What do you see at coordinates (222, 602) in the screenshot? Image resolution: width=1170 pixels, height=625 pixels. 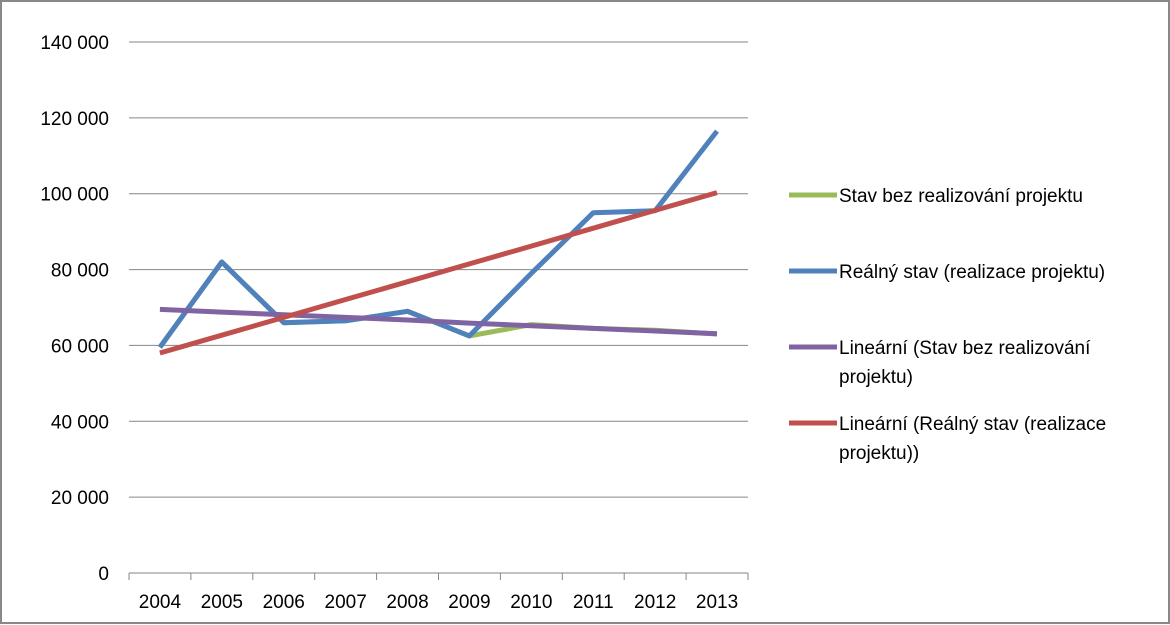 I see `x-tick-label: 2005` at bounding box center [222, 602].